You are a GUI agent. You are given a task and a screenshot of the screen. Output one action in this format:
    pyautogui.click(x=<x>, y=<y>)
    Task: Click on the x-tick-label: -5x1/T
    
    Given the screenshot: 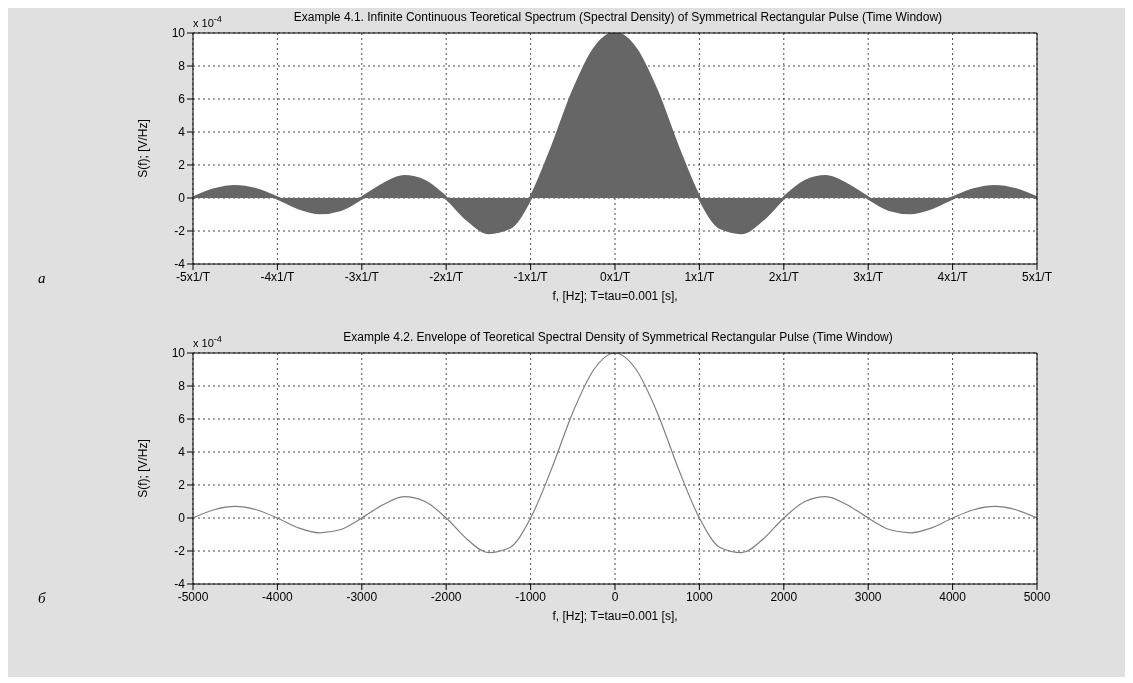 What is the action you would take?
    pyautogui.click(x=193, y=276)
    